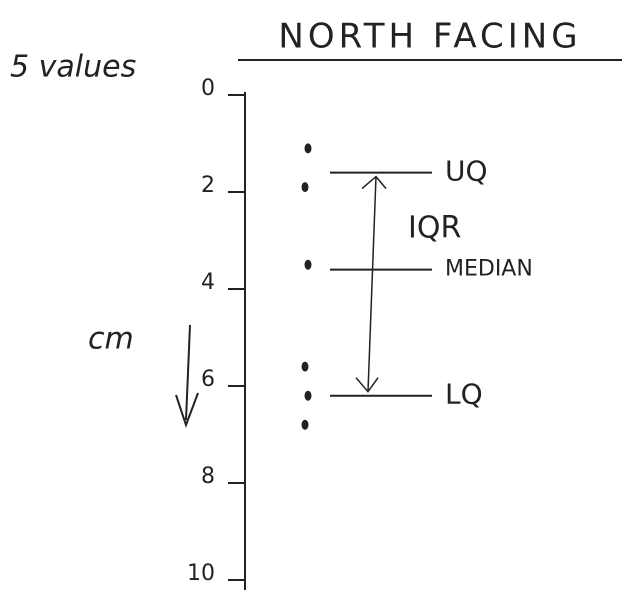 The image size is (638, 601). Describe the element at coordinates (208, 185) in the screenshot. I see `y-tick-label: 2` at that location.